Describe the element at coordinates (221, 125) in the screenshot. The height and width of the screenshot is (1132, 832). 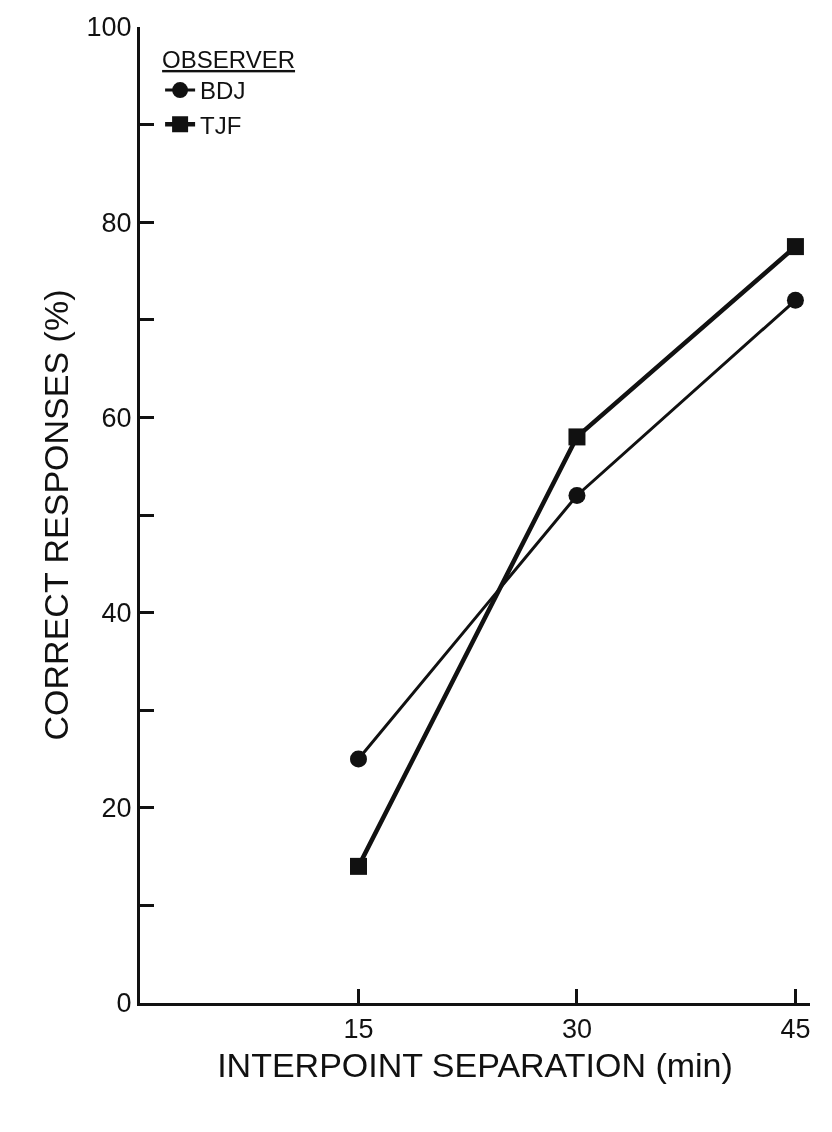
I see `legend-label: TJF` at that location.